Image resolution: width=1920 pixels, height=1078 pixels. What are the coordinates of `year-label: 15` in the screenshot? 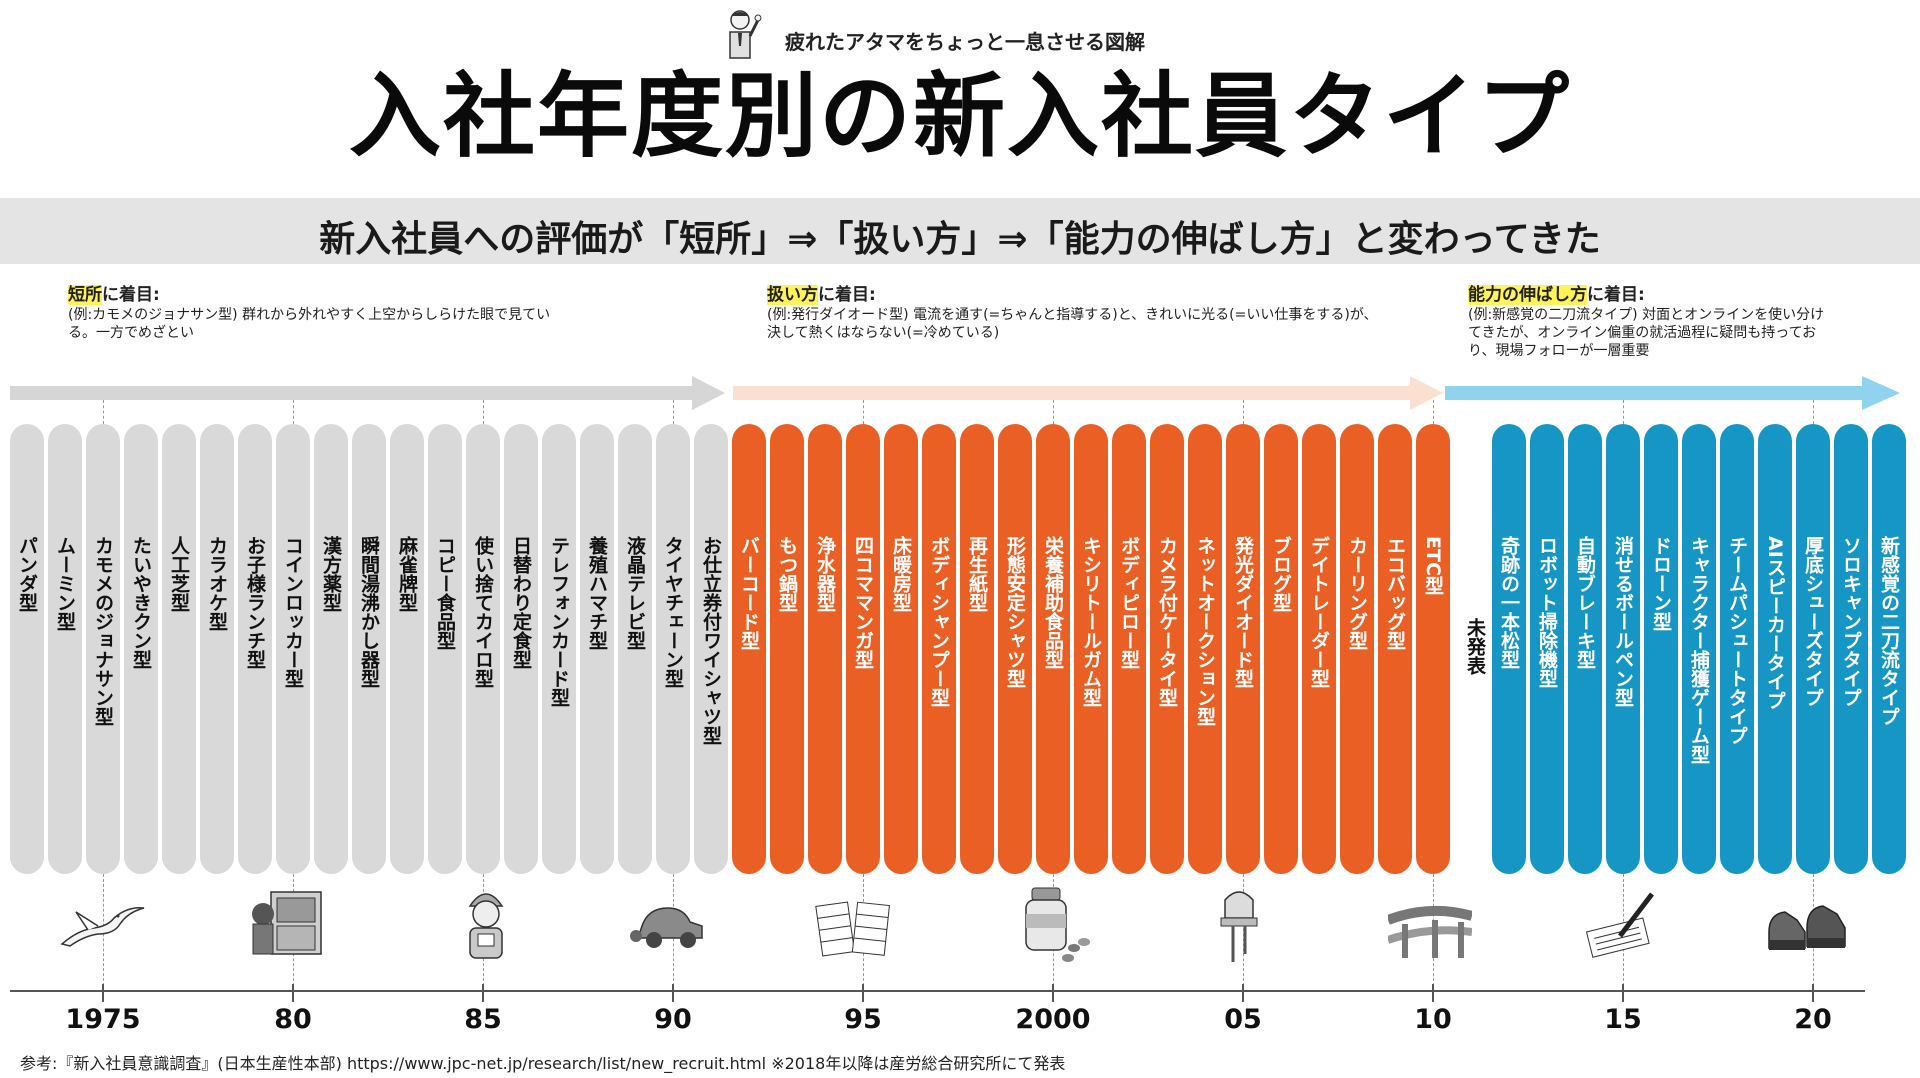 It's located at (1623, 1019).